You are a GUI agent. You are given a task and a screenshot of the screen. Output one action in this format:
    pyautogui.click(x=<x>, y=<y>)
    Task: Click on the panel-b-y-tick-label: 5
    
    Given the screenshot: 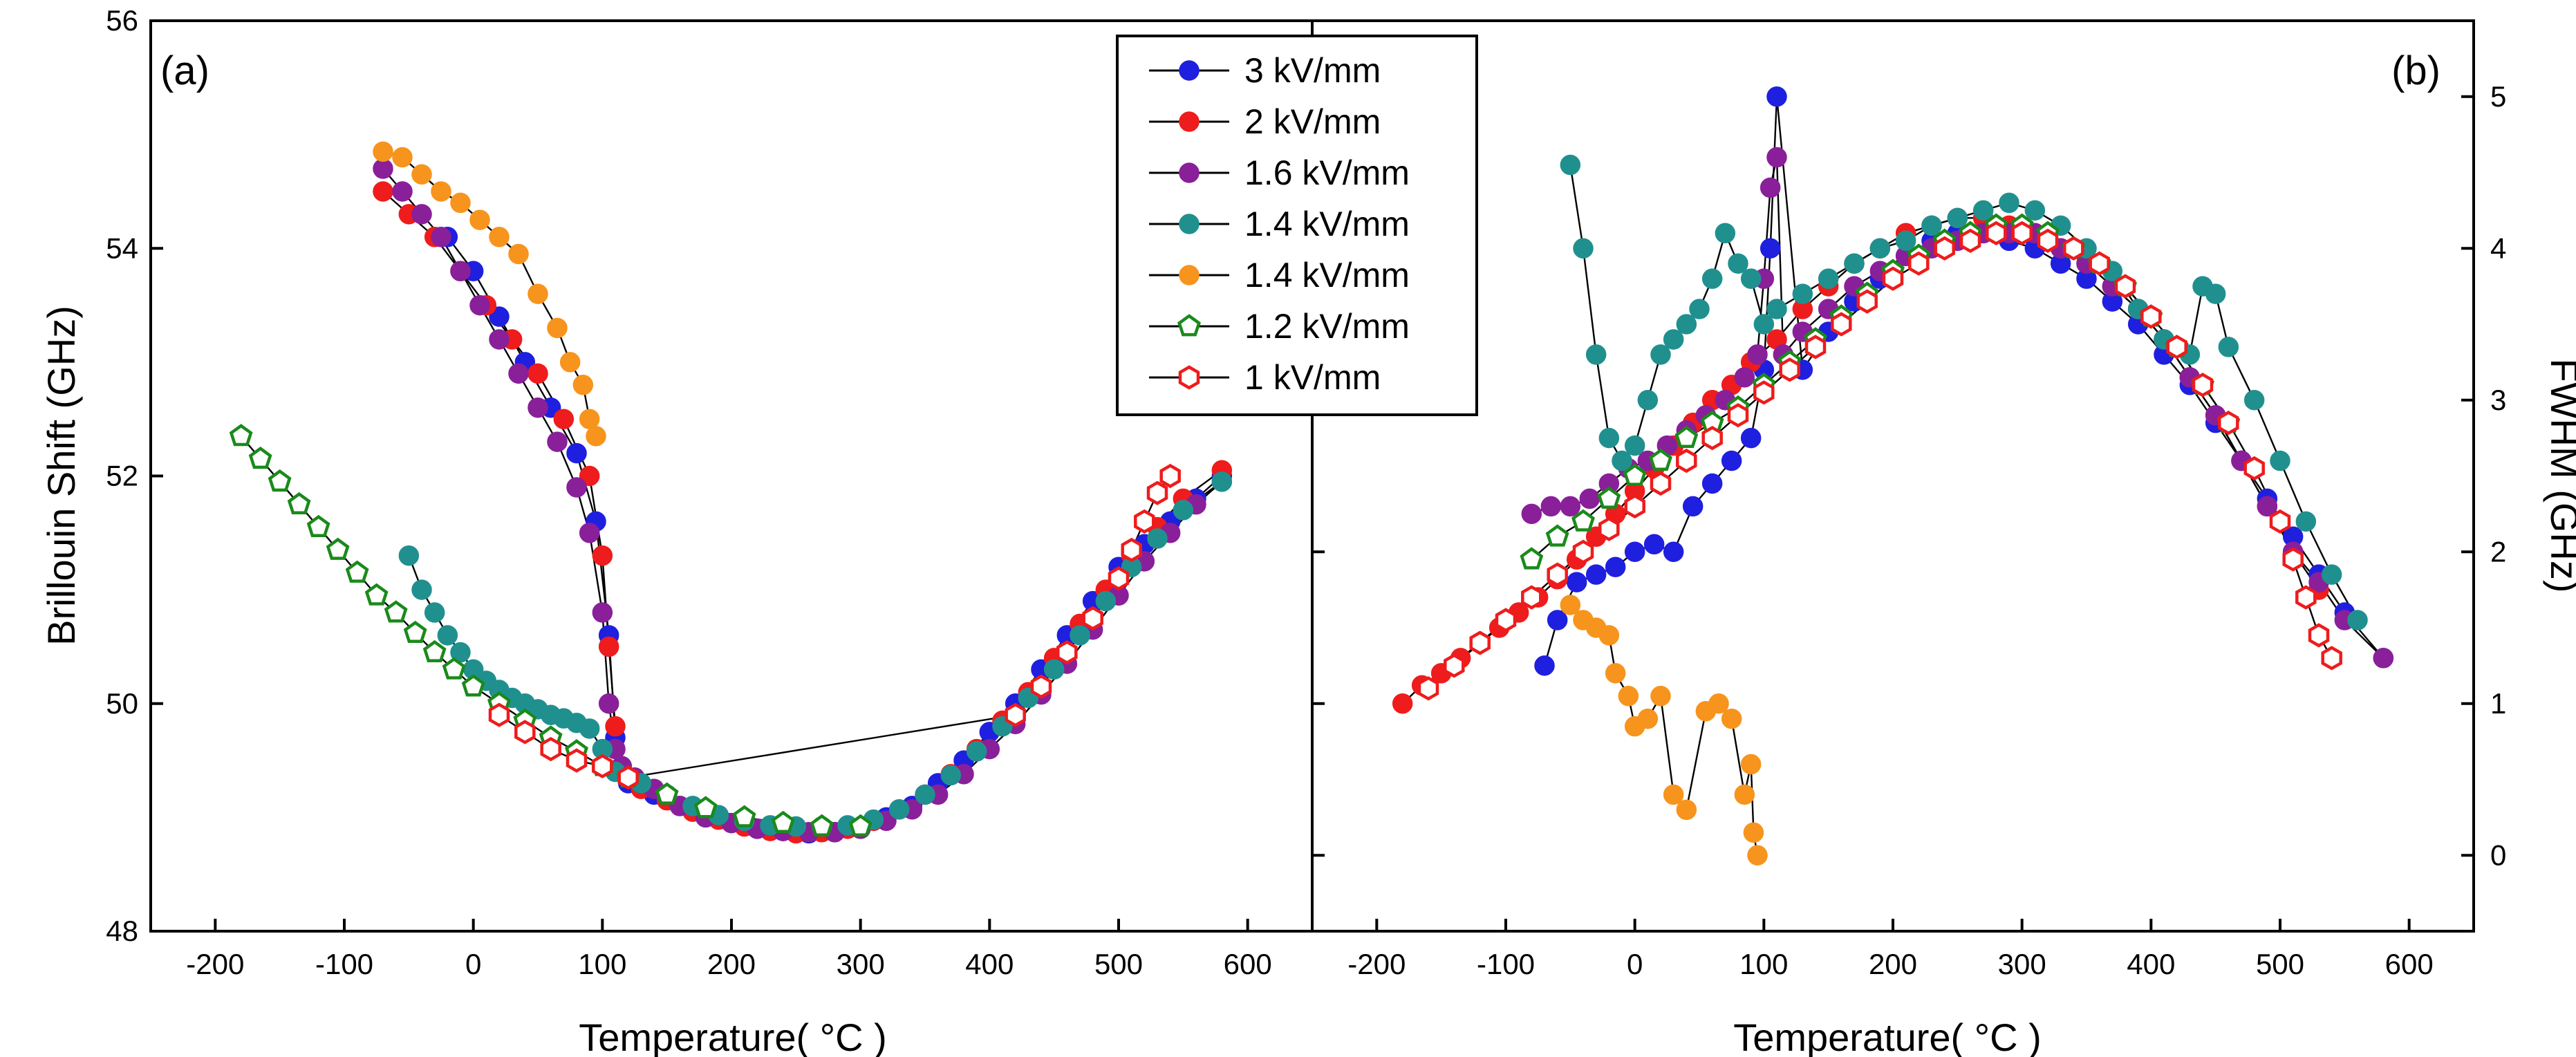 What is the action you would take?
    pyautogui.click(x=2498, y=96)
    